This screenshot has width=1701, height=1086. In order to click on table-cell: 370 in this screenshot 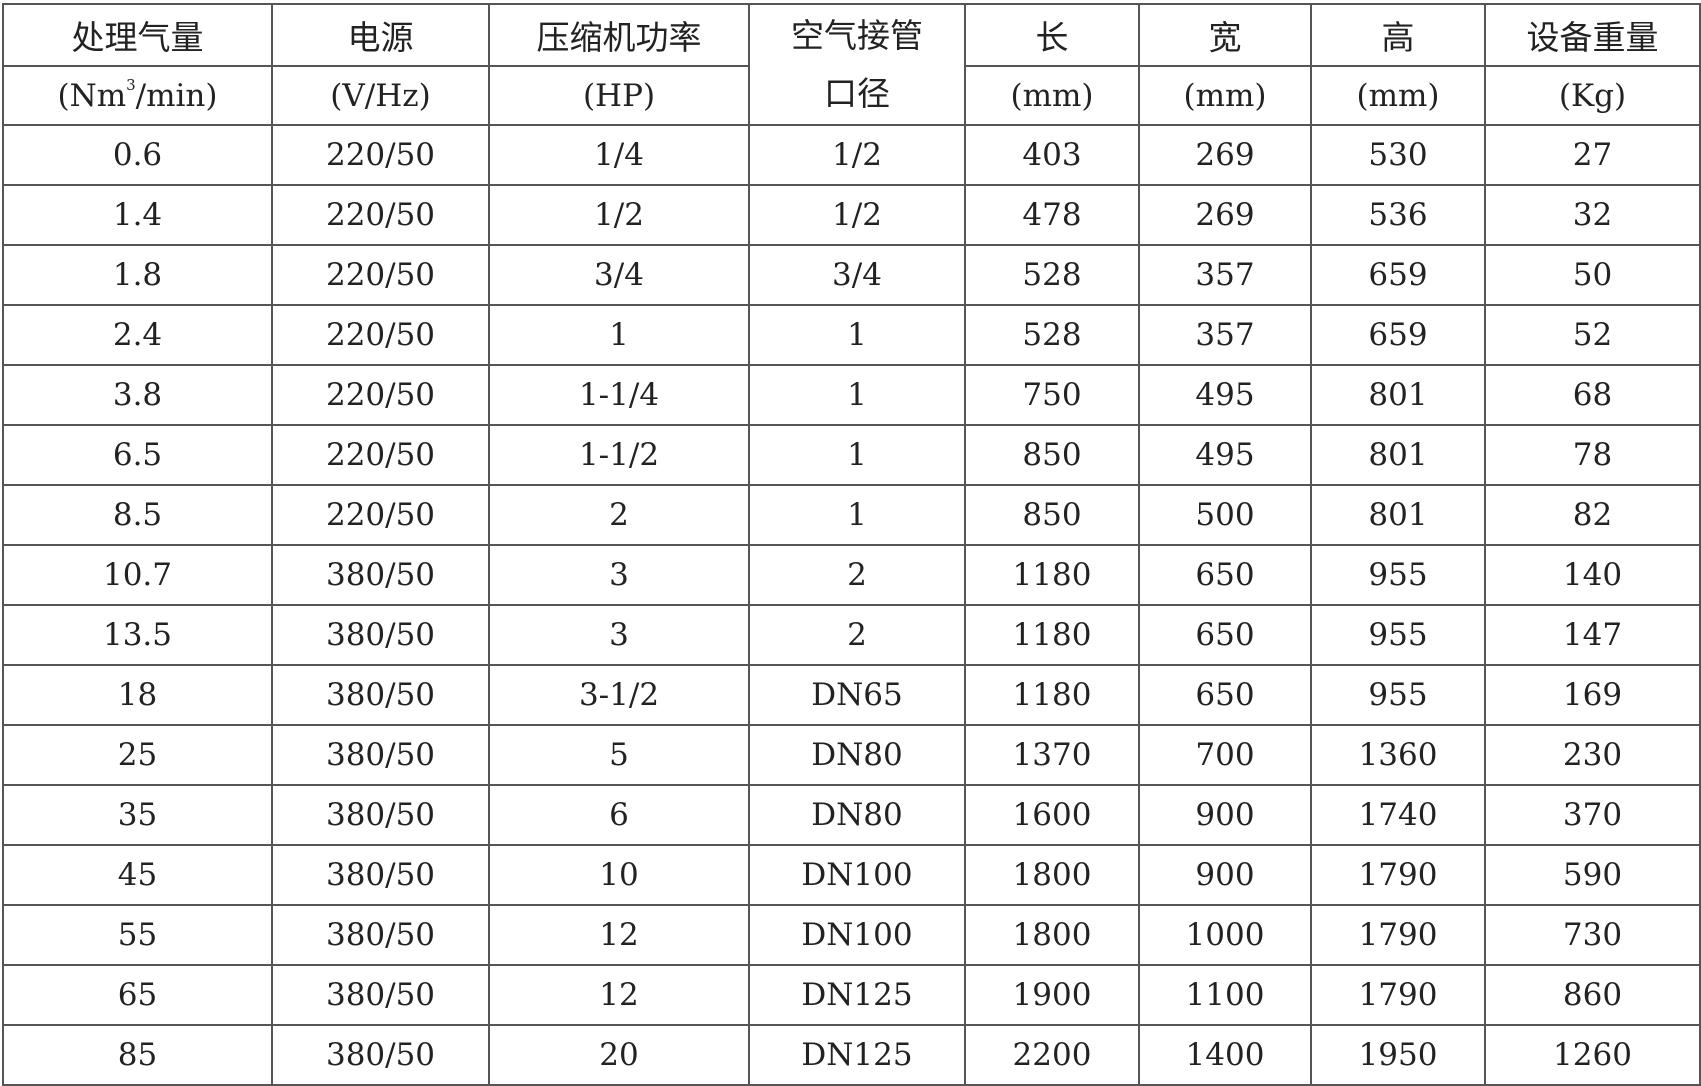, I will do `click(1592, 815)`.